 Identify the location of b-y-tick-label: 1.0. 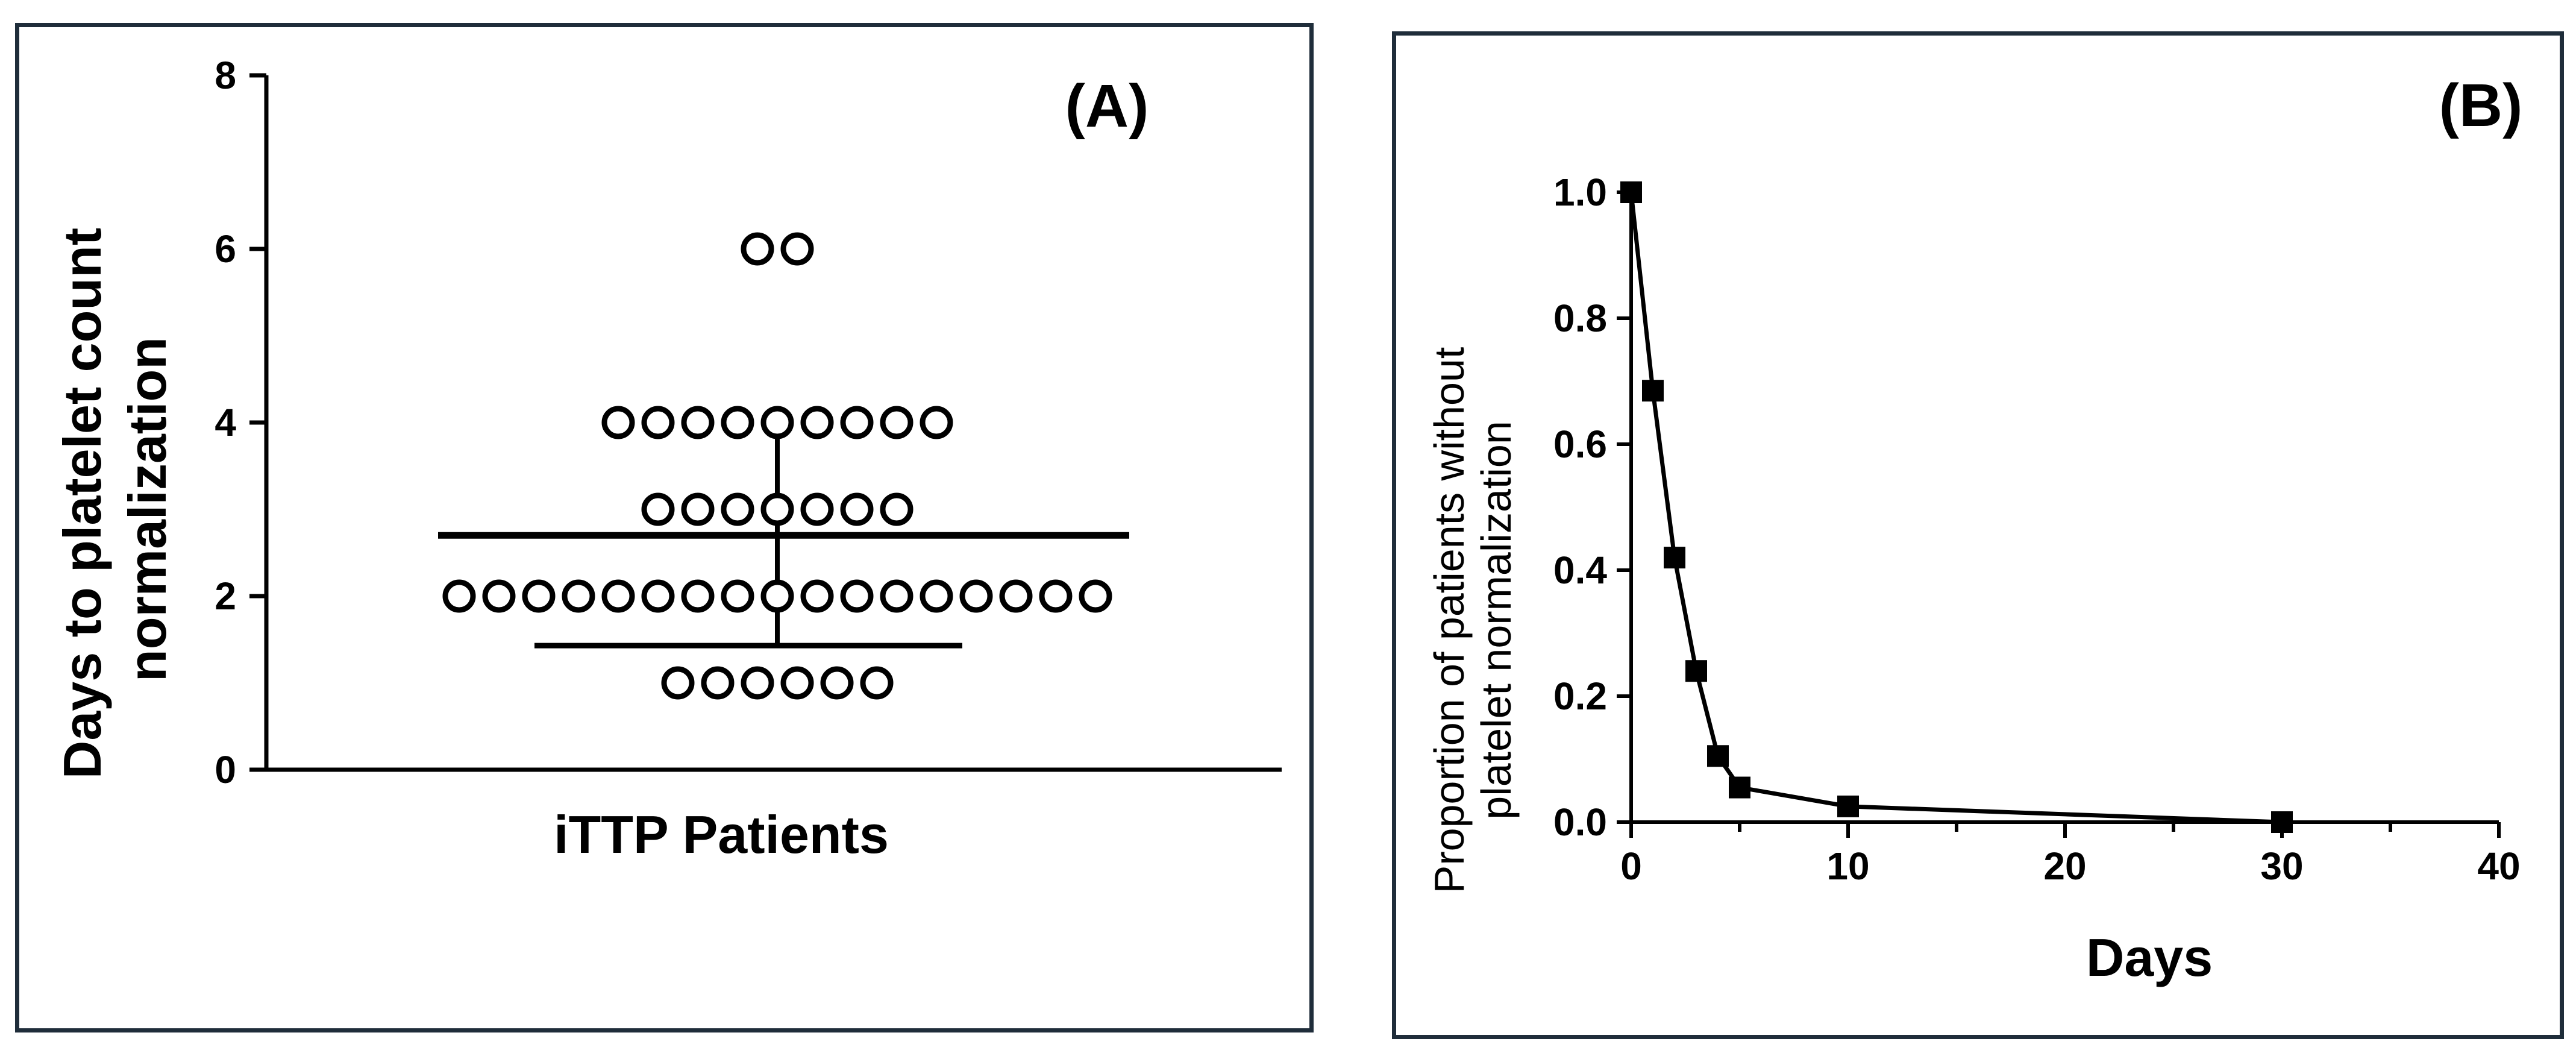
(1580, 192).